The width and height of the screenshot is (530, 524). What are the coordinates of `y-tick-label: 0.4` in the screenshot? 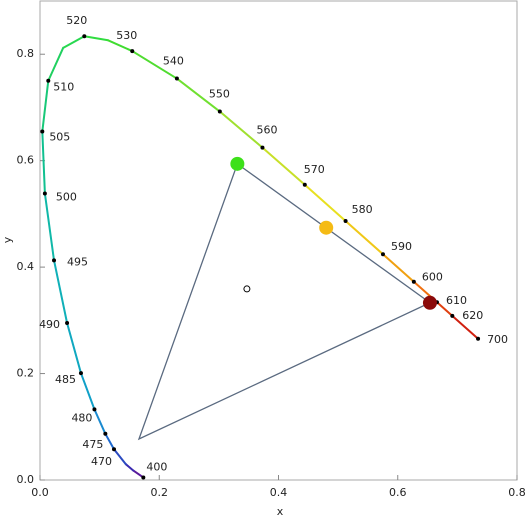 It's located at (26, 266).